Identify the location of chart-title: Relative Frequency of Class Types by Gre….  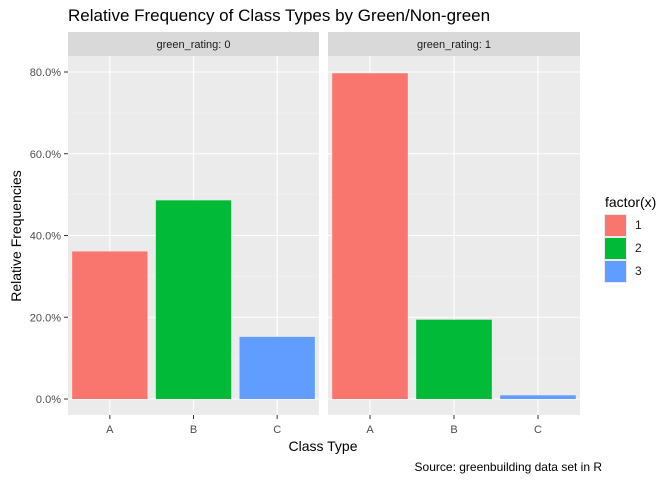
(279, 15).